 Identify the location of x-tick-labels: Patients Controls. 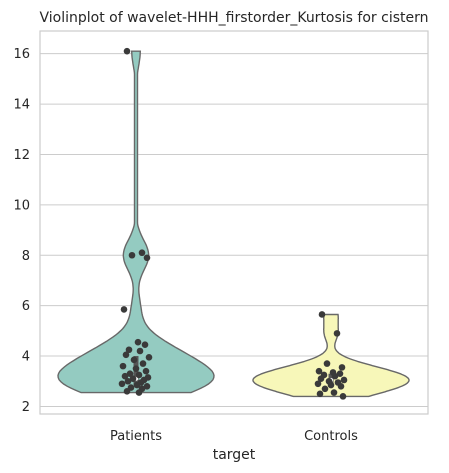
(234, 436).